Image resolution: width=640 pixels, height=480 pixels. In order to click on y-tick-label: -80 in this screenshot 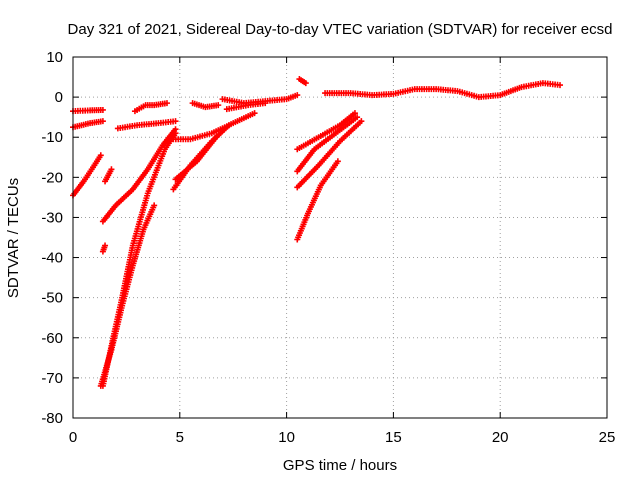, I will do `click(52, 418)`.